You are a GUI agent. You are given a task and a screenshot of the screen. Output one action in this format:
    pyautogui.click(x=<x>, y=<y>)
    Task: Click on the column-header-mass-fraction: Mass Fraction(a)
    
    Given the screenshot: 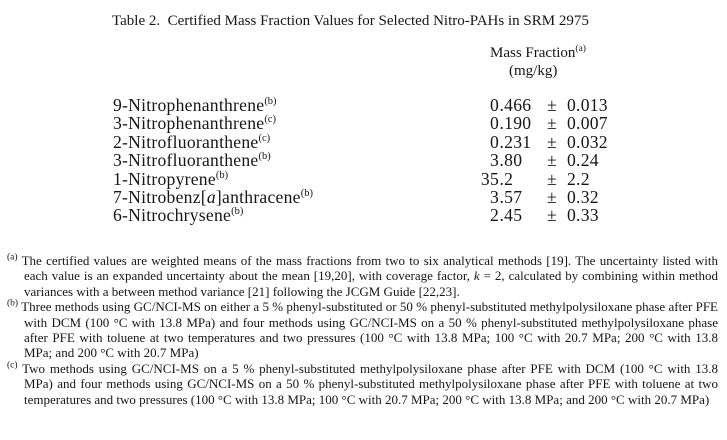 What is the action you would take?
    pyautogui.click(x=538, y=52)
    